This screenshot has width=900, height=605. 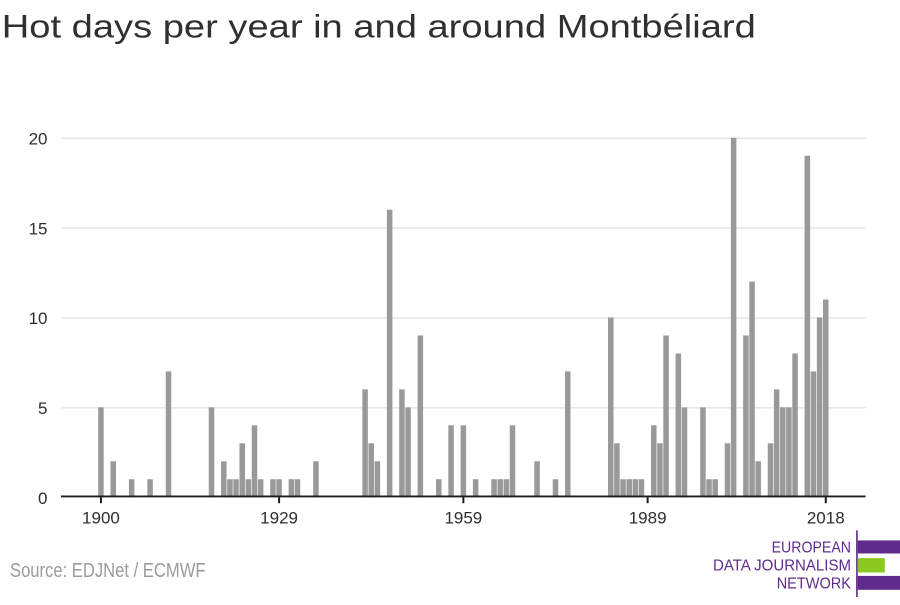 What do you see at coordinates (38, 228) in the screenshot?
I see `svg-text: 15` at bounding box center [38, 228].